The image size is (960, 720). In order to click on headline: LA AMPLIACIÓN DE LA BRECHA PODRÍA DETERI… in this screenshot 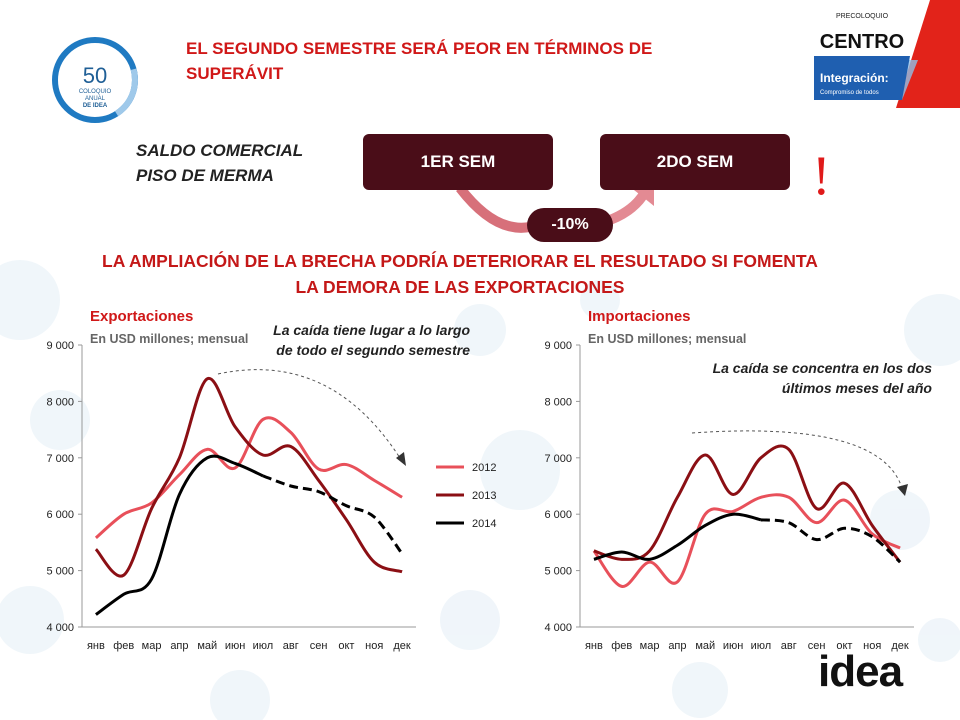, I will do `click(460, 274)`.